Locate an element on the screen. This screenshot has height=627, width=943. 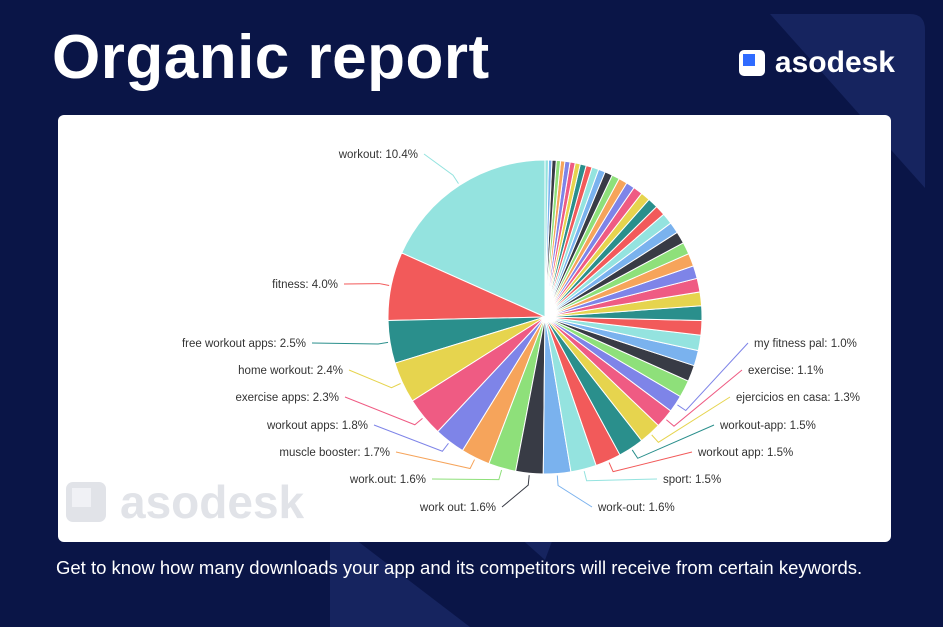
pie-slice-label: workout apps: 1.8% is located at coordinates (317, 426).